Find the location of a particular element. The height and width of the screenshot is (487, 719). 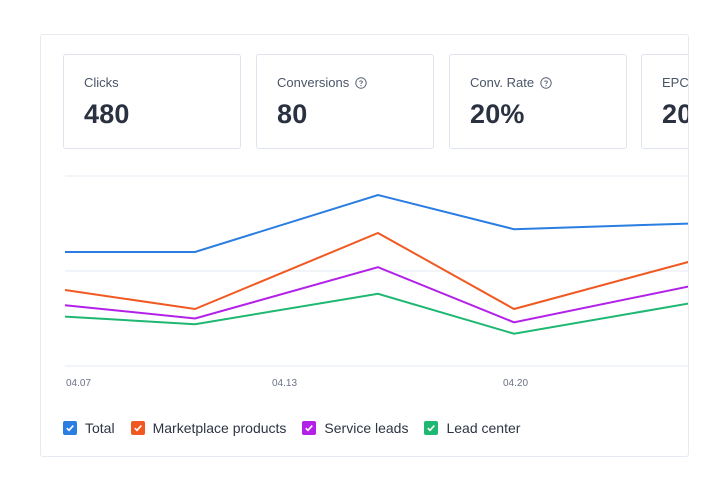

stat-label-text: Clicks is located at coordinates (101, 82).